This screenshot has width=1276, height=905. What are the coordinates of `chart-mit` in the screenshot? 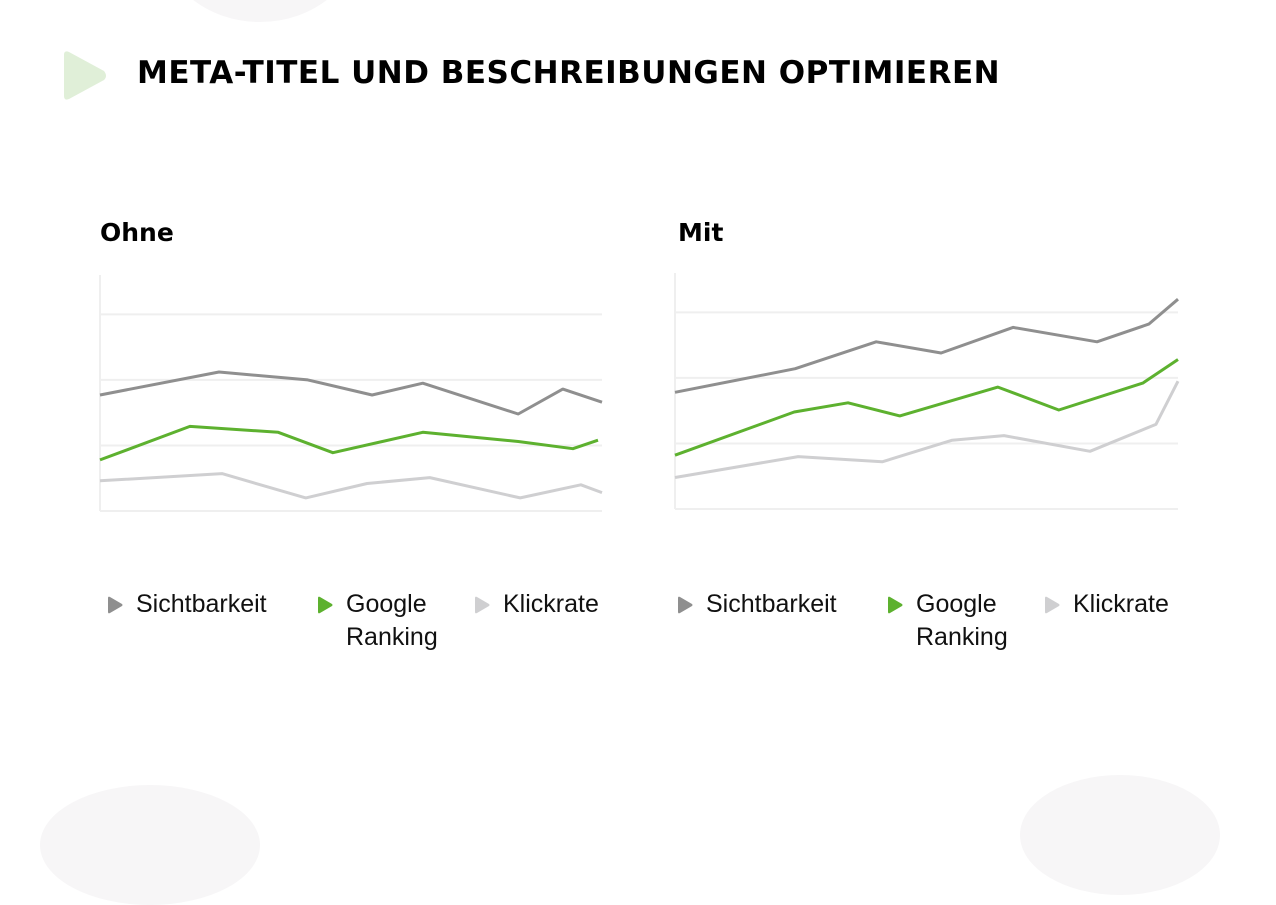 It's located at (927, 391).